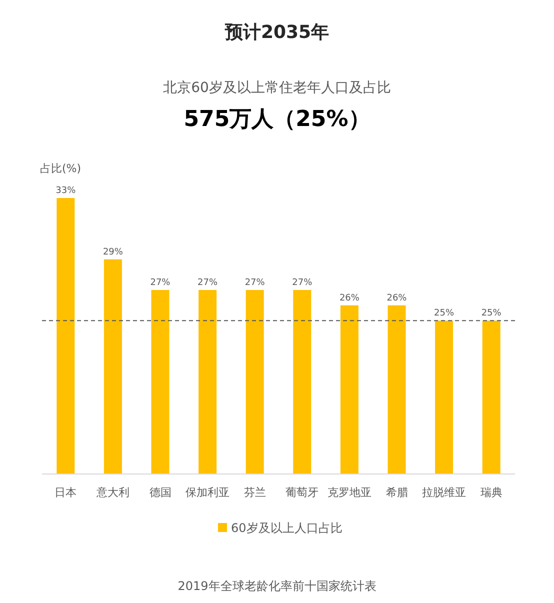  Describe the element at coordinates (397, 492) in the screenshot. I see `x-tick: 希腊` at that location.